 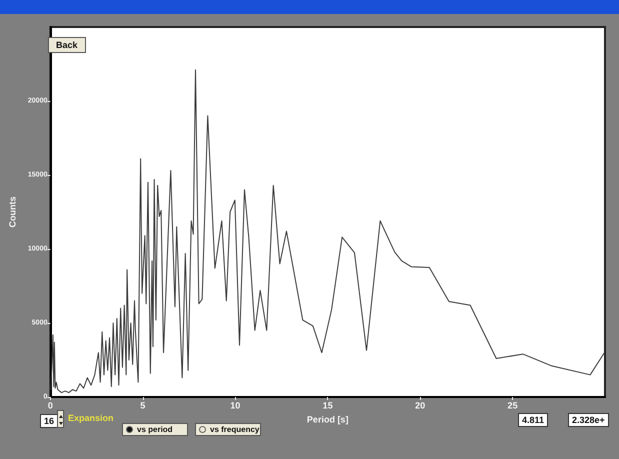 I want to click on frequency-radio: vs frequency, so click(x=228, y=429).